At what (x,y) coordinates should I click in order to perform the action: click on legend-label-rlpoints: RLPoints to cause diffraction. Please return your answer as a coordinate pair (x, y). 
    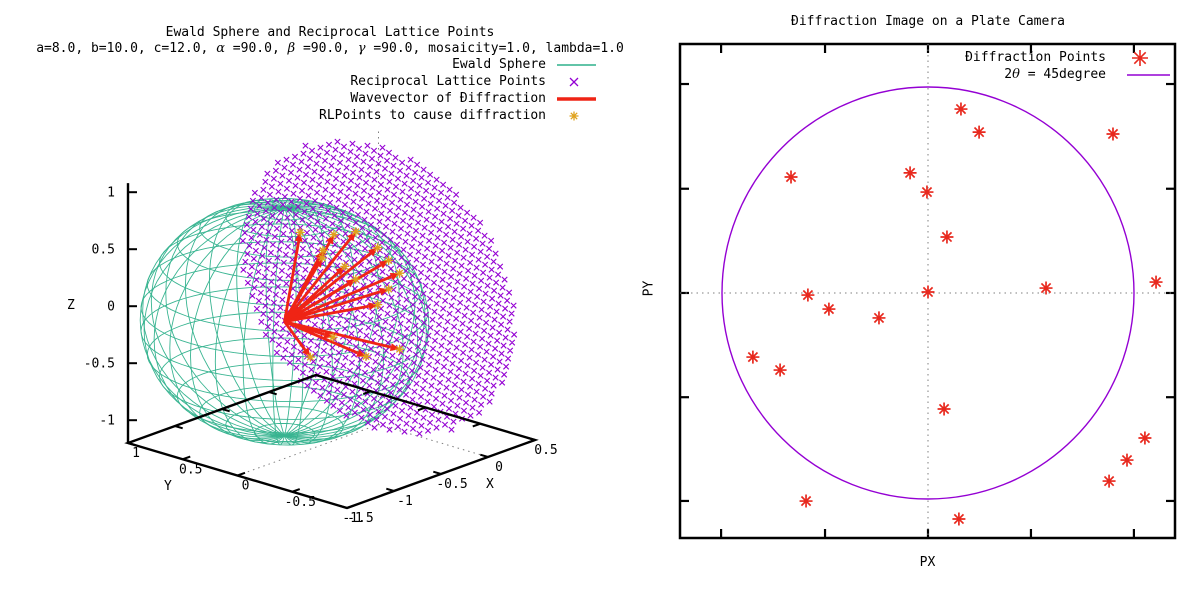
    Looking at the image, I should click on (432, 115).